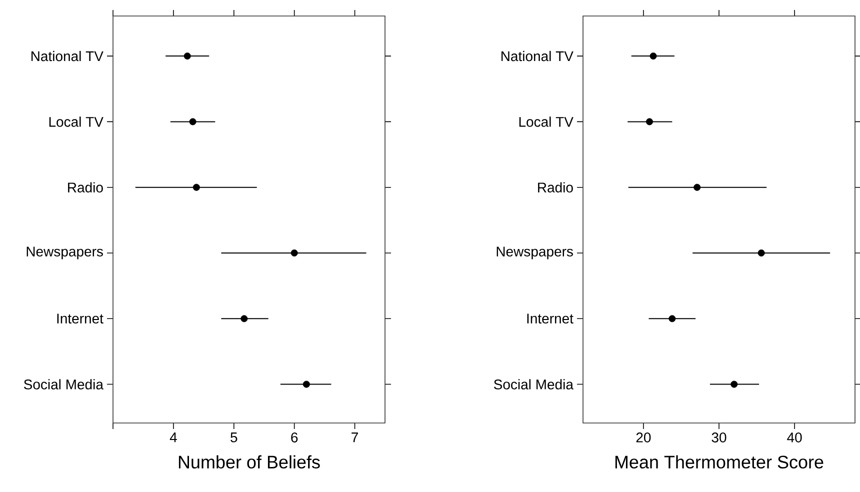 The image size is (860, 492). I want to click on x-tick-label: 4, so click(173, 437).